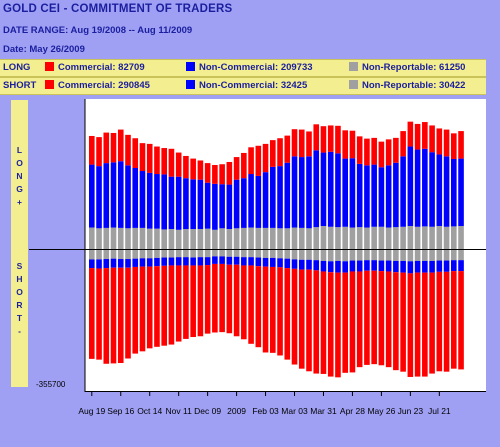  I want to click on x-tick-label-6: Feb 03, so click(265, 411).